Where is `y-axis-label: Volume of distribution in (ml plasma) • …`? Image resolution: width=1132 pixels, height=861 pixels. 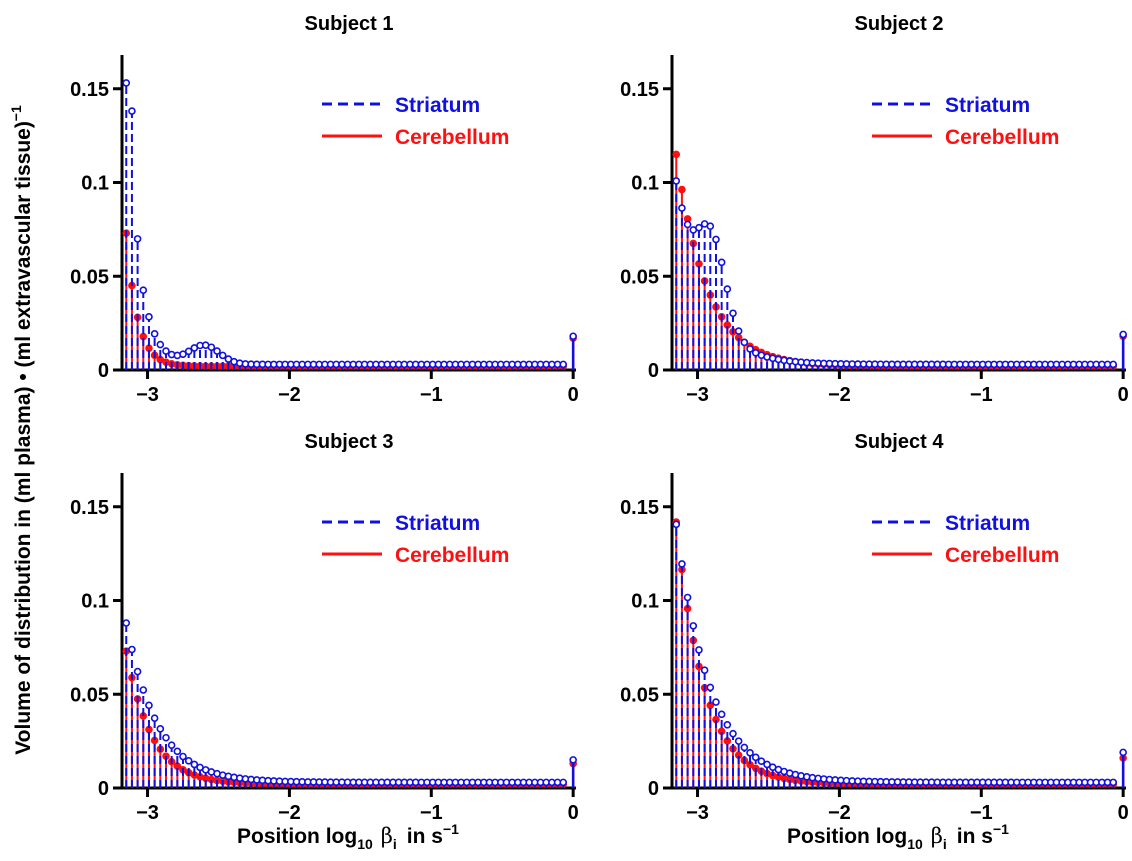 y-axis-label: Volume of distribution in (ml plasma) • … is located at coordinates (21, 430).